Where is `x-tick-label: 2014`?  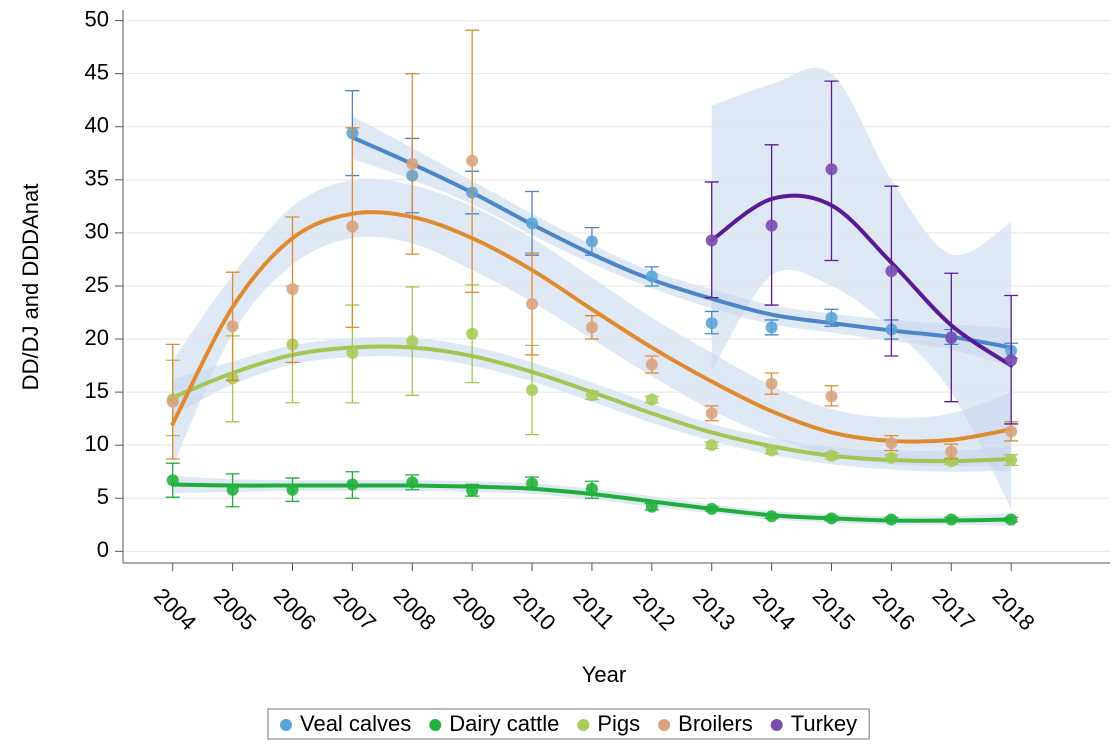
x-tick-label: 2014 is located at coordinates (774, 609).